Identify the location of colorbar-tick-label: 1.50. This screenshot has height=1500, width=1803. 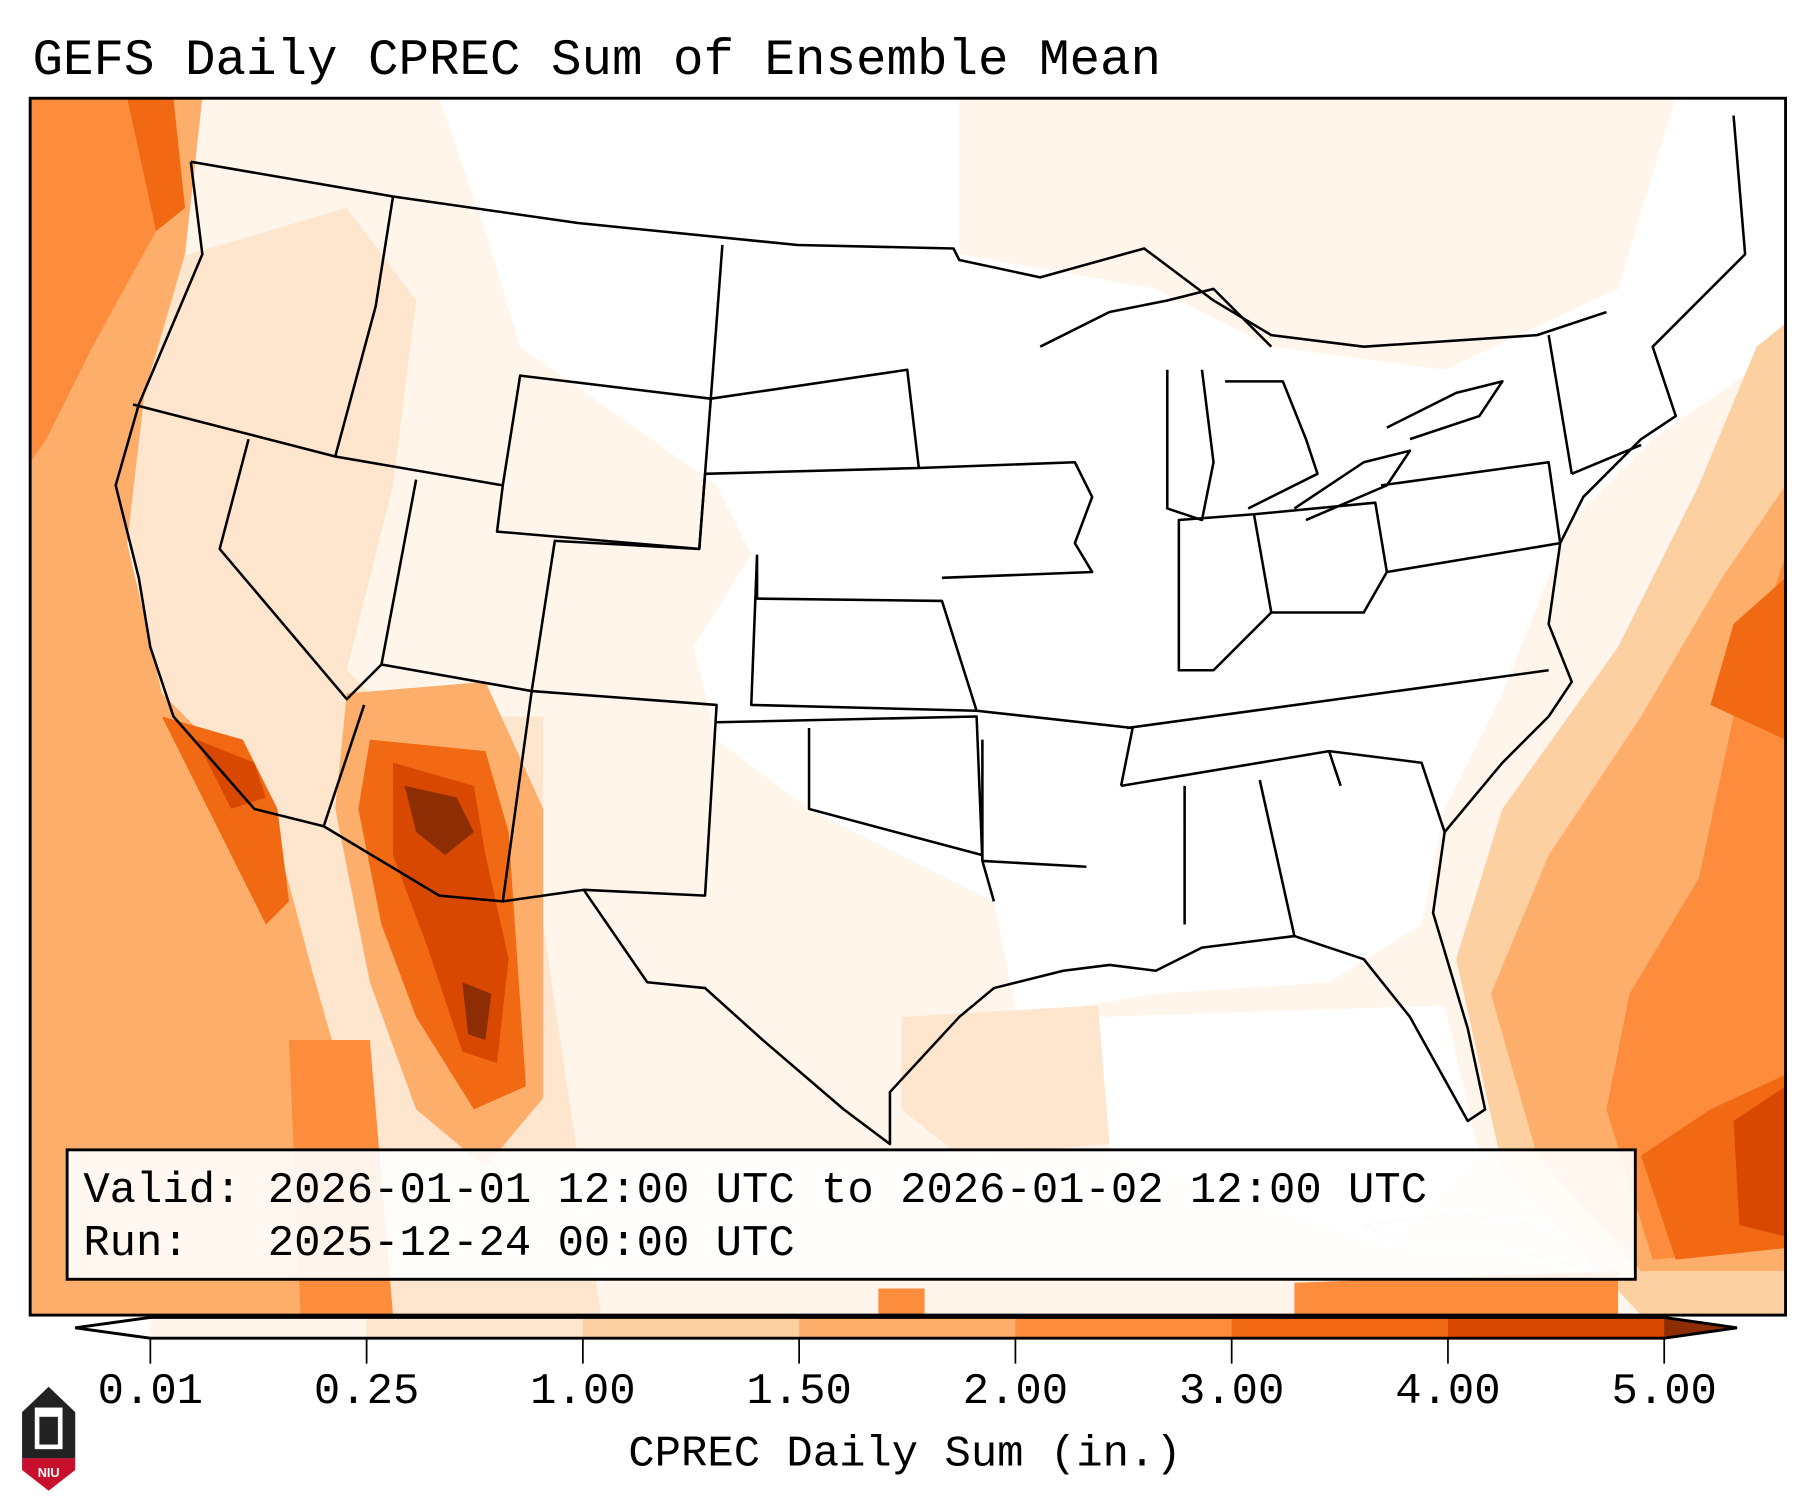
(798, 1392).